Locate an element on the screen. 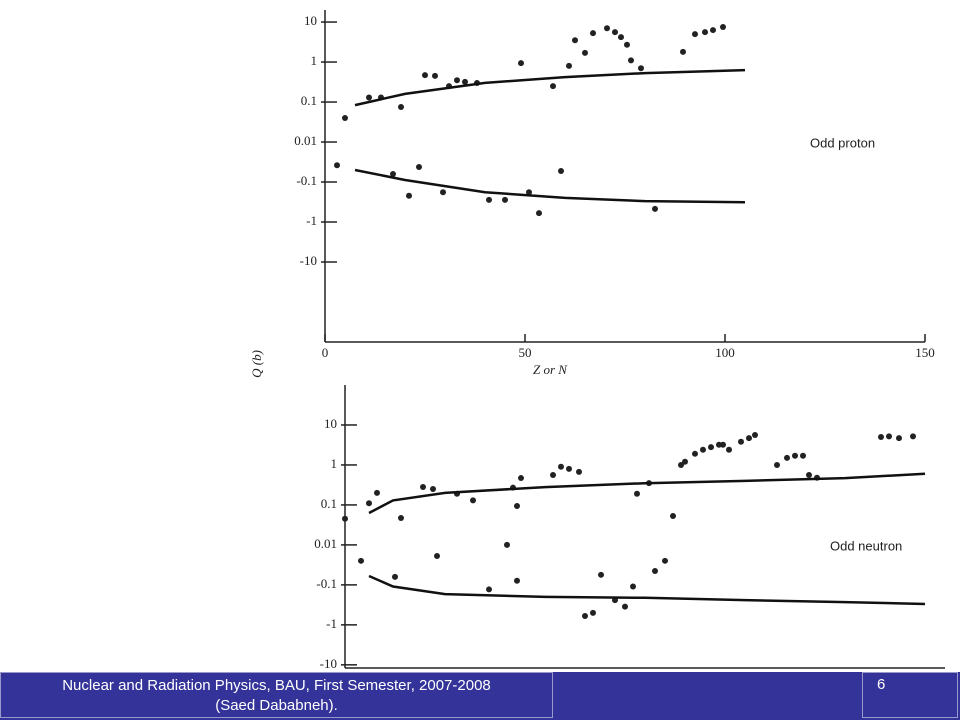 This screenshot has height=720, width=960. x-tick-label: 100 is located at coordinates (725, 352).